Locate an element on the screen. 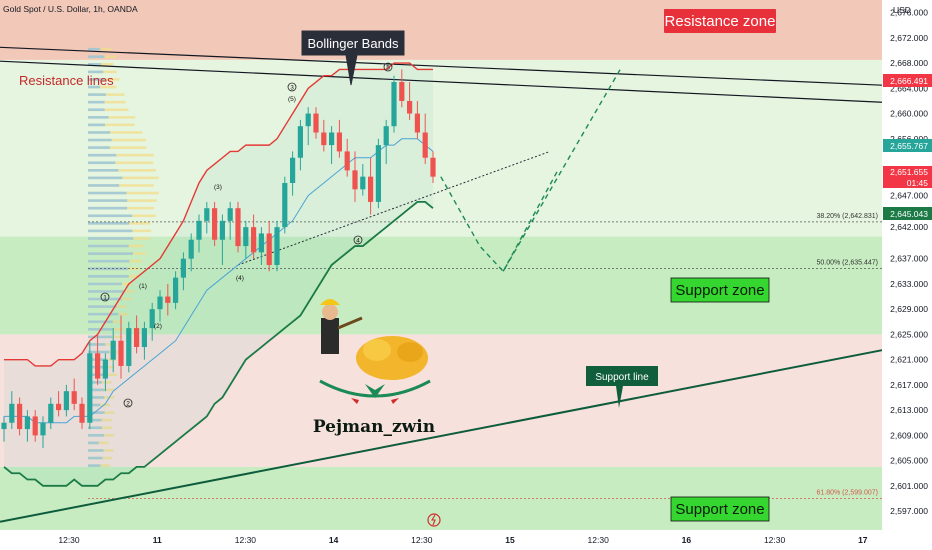 The height and width of the screenshot is (550, 932). dotted-trend-line is located at coordinates (394, 208).